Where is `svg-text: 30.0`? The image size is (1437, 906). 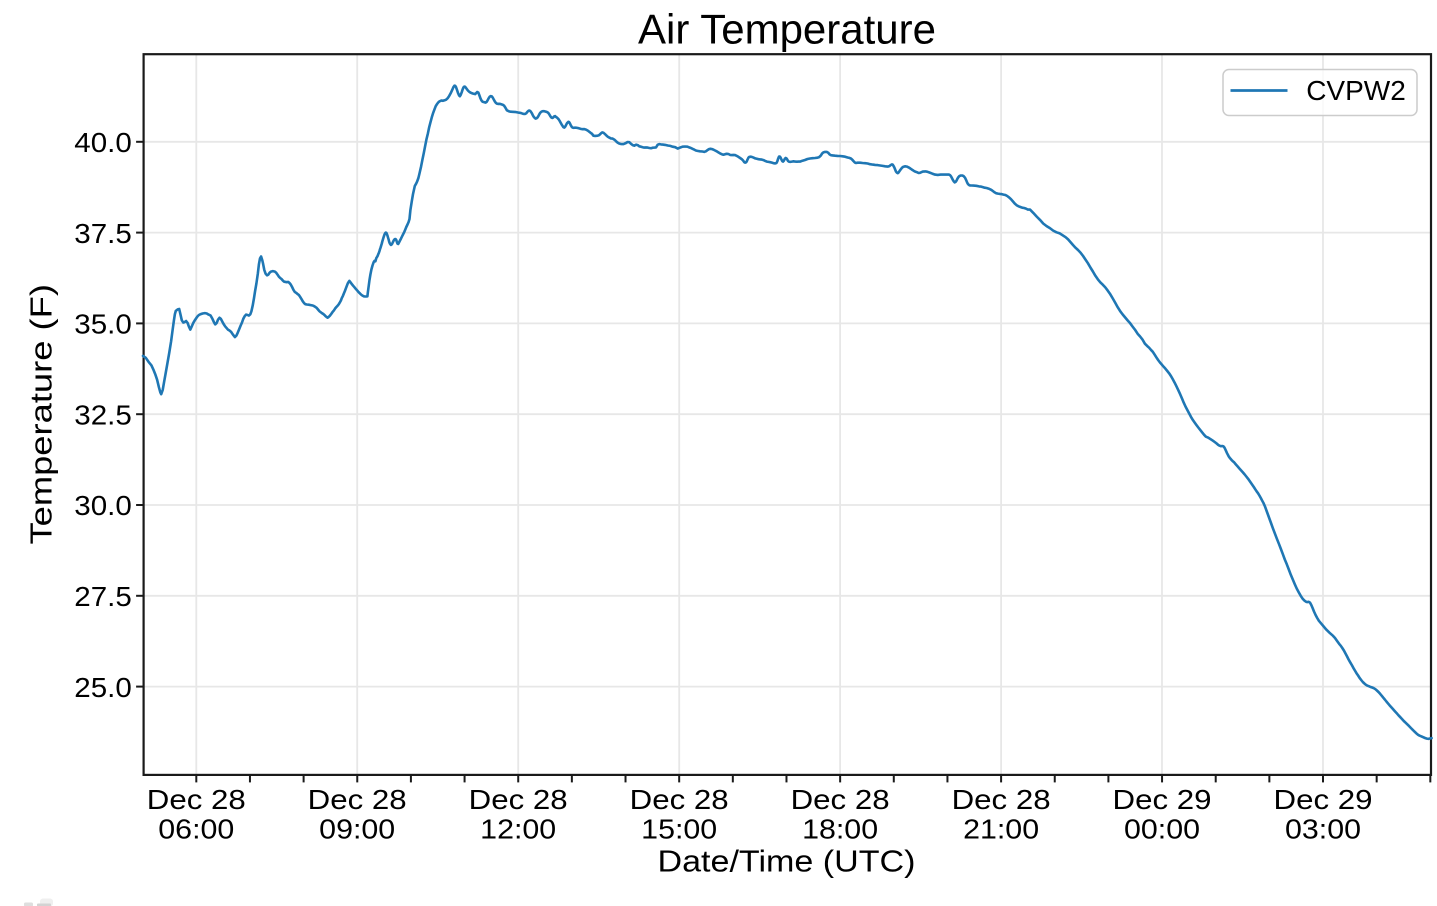
svg-text: 30.0 is located at coordinates (103, 505).